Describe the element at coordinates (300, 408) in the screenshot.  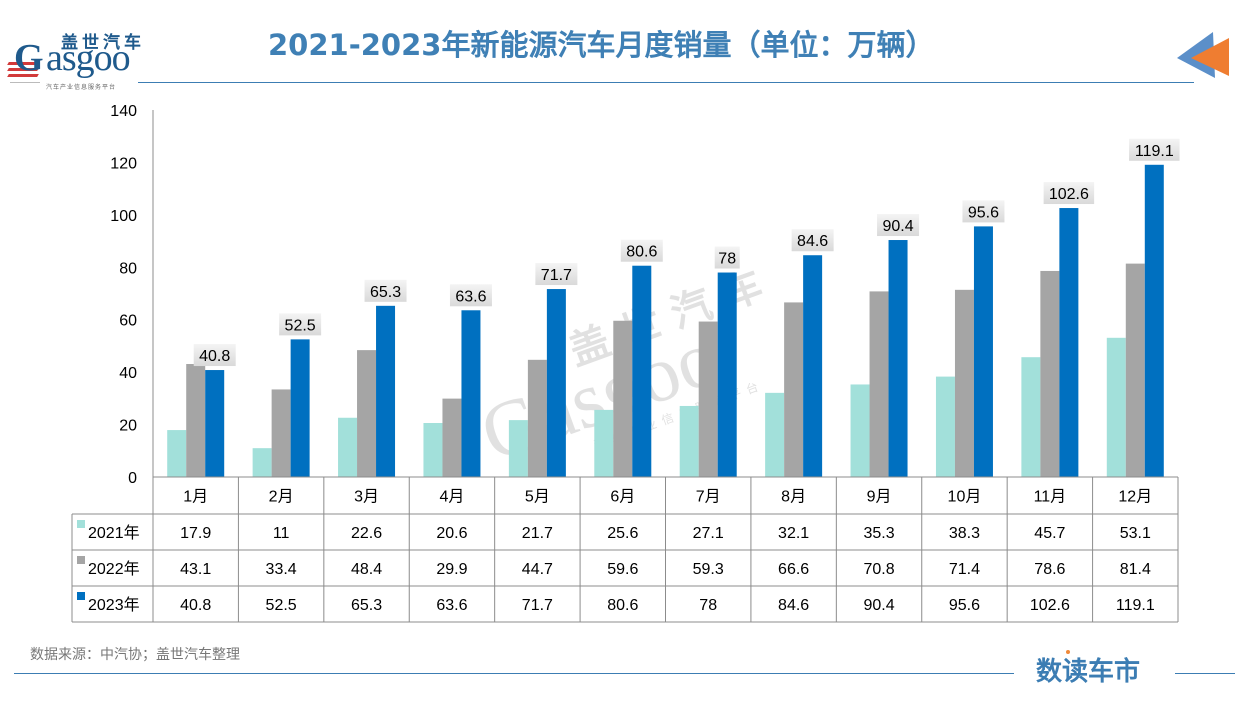
I see `bar-2023年-2月` at that location.